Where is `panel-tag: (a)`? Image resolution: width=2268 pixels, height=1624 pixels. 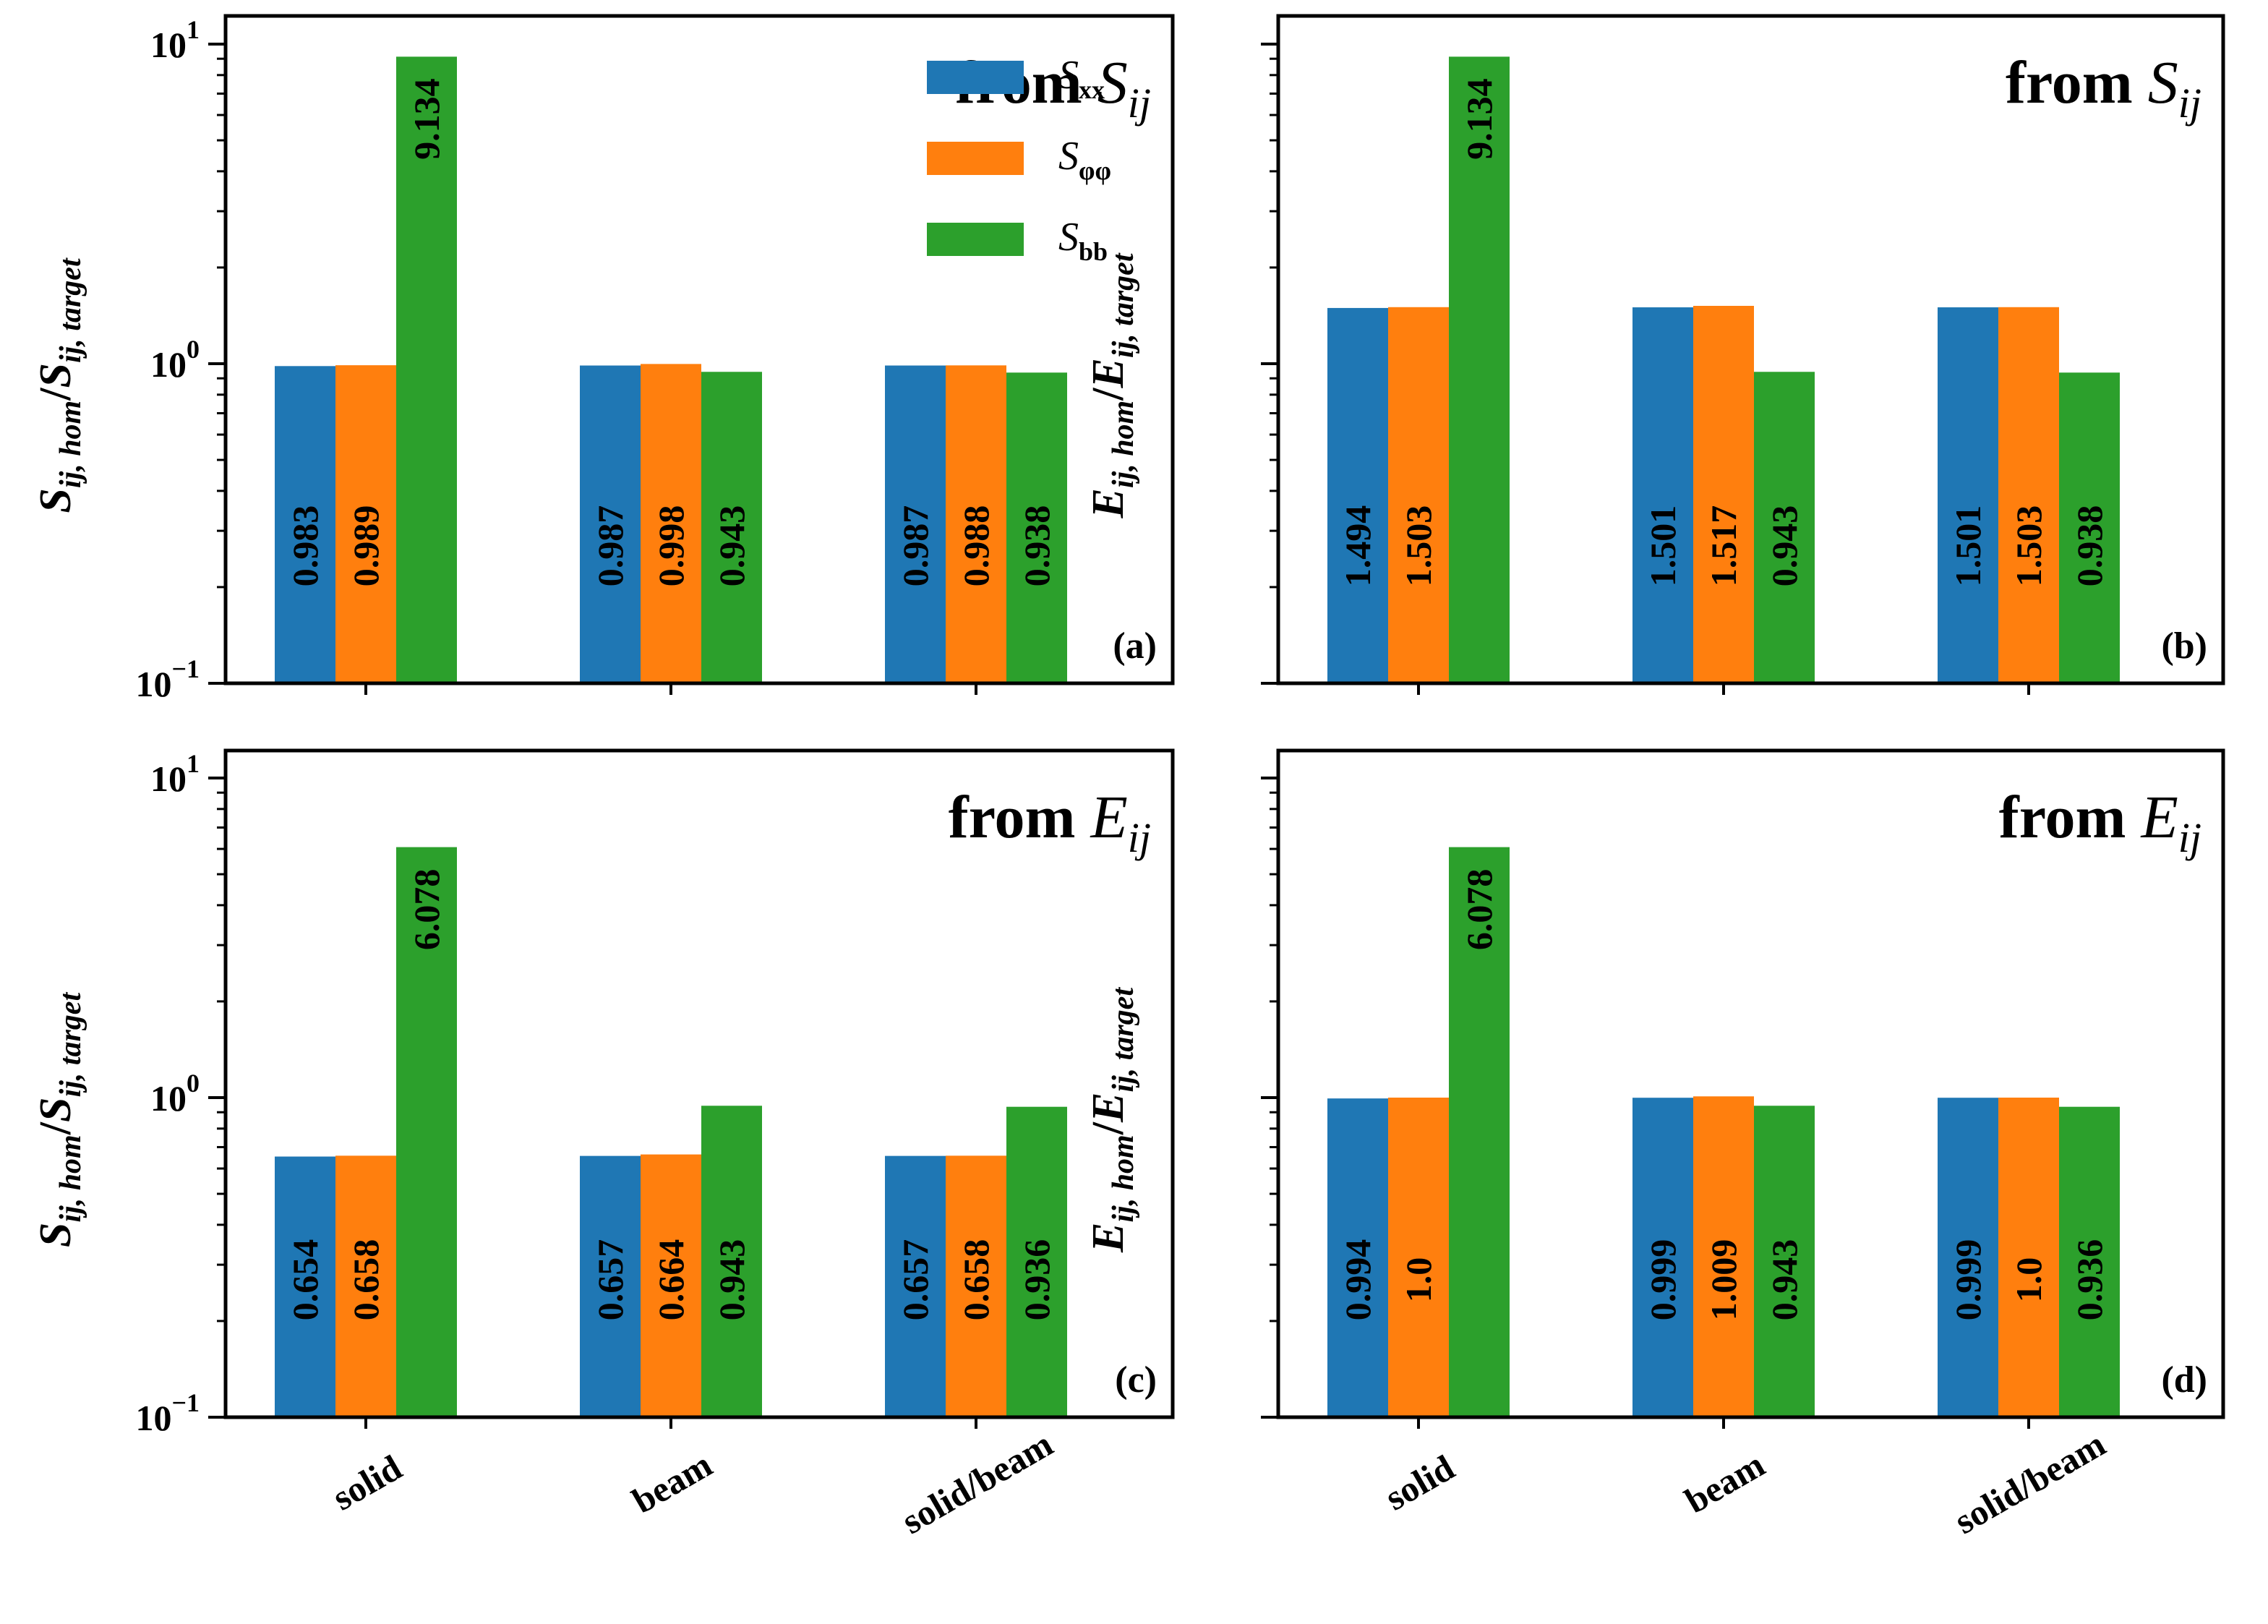 panel-tag: (a) is located at coordinates (1135, 646).